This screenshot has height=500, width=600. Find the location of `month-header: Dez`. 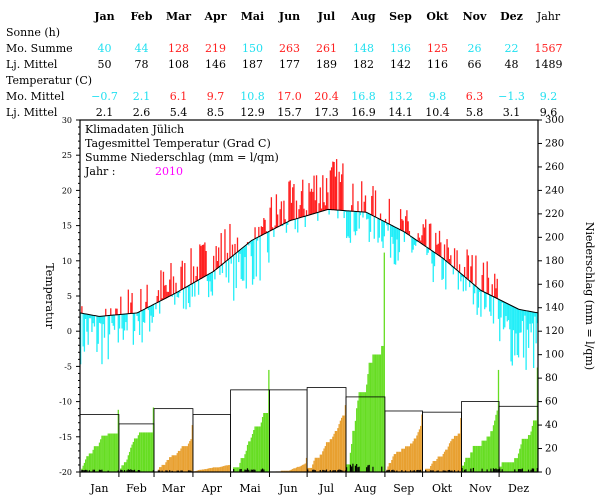

month-header: Dez is located at coordinates (511, 16).